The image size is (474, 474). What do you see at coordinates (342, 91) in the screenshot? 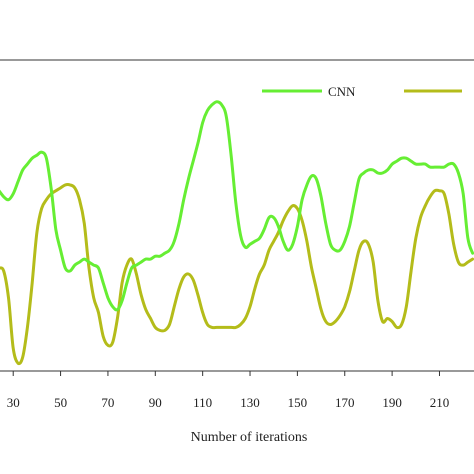
I see `legend-label: CNN` at bounding box center [342, 91].